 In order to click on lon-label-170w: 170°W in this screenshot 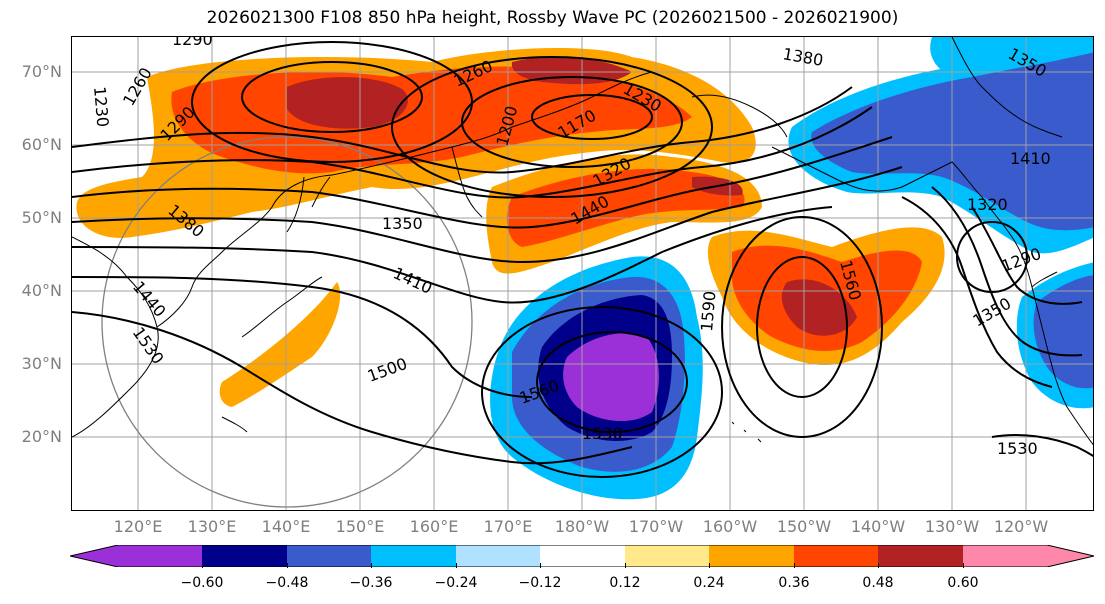, I will do `click(656, 526)`.